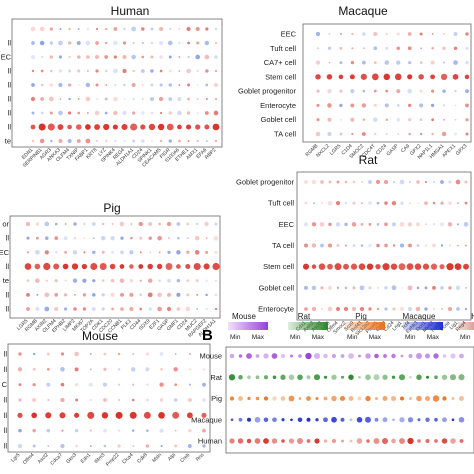 Image resolution: width=474 pixels, height=474 pixels. Describe the element at coordinates (278, 266) in the screenshot. I see `rat-row-label: Stem cell` at that location.